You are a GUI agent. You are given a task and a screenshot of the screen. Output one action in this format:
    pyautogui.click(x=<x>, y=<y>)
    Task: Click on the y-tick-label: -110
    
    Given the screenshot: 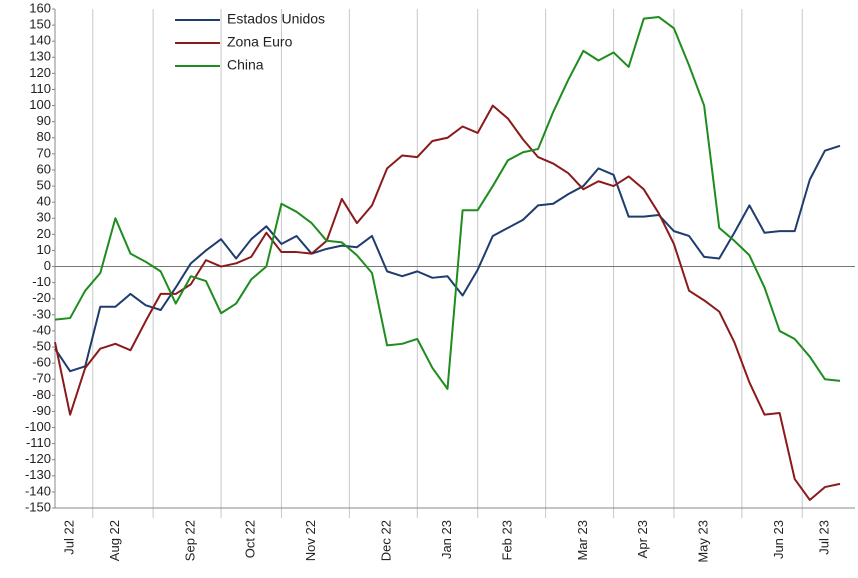 What is the action you would take?
    pyautogui.click(x=38, y=442)
    